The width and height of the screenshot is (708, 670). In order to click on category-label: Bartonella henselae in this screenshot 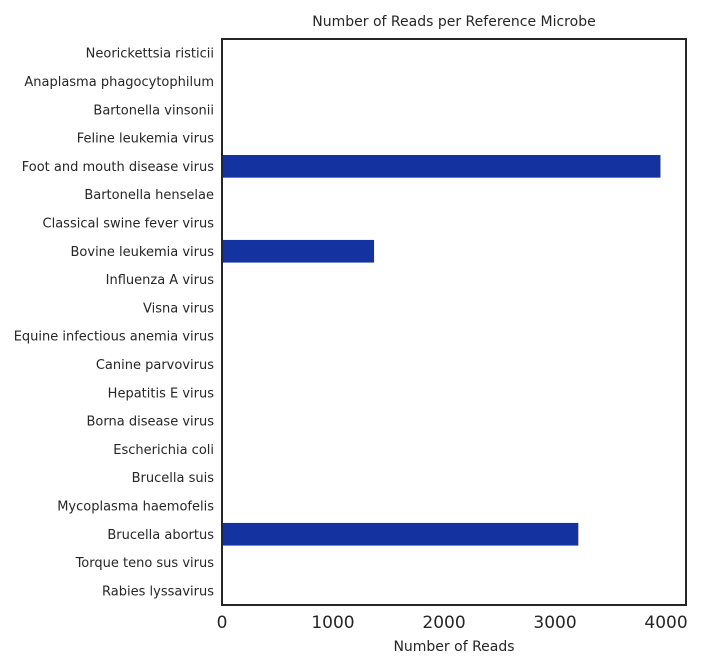, I will do `click(149, 195)`.